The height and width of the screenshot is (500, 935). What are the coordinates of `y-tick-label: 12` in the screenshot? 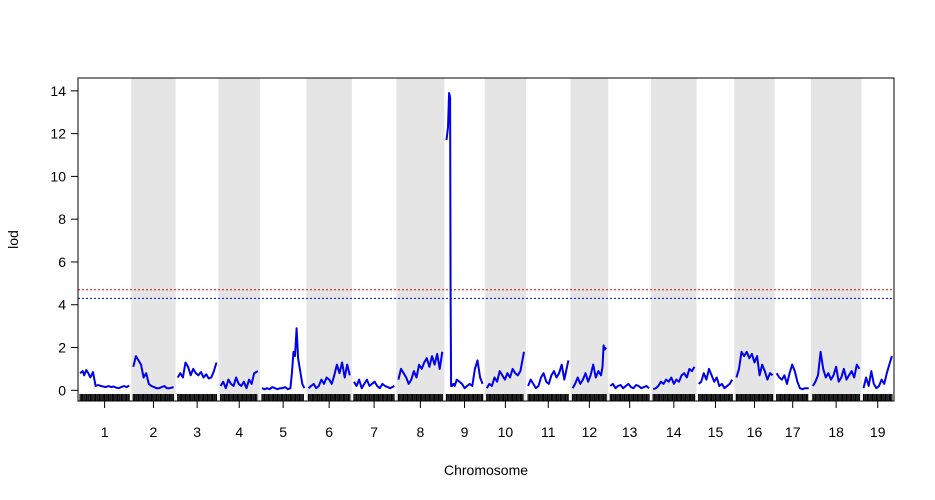 It's located at (58, 134).